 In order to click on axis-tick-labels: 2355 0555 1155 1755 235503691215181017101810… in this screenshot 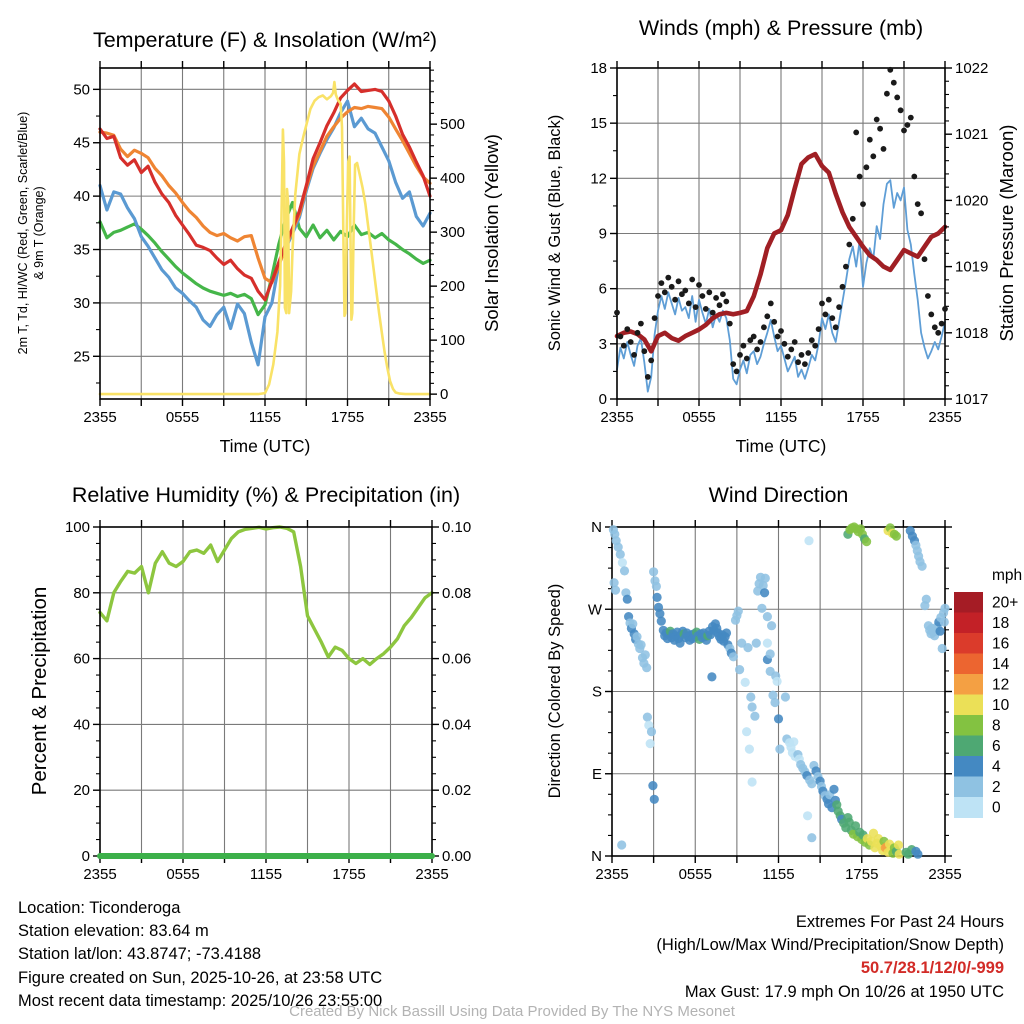, I will do `click(789, 243)`.